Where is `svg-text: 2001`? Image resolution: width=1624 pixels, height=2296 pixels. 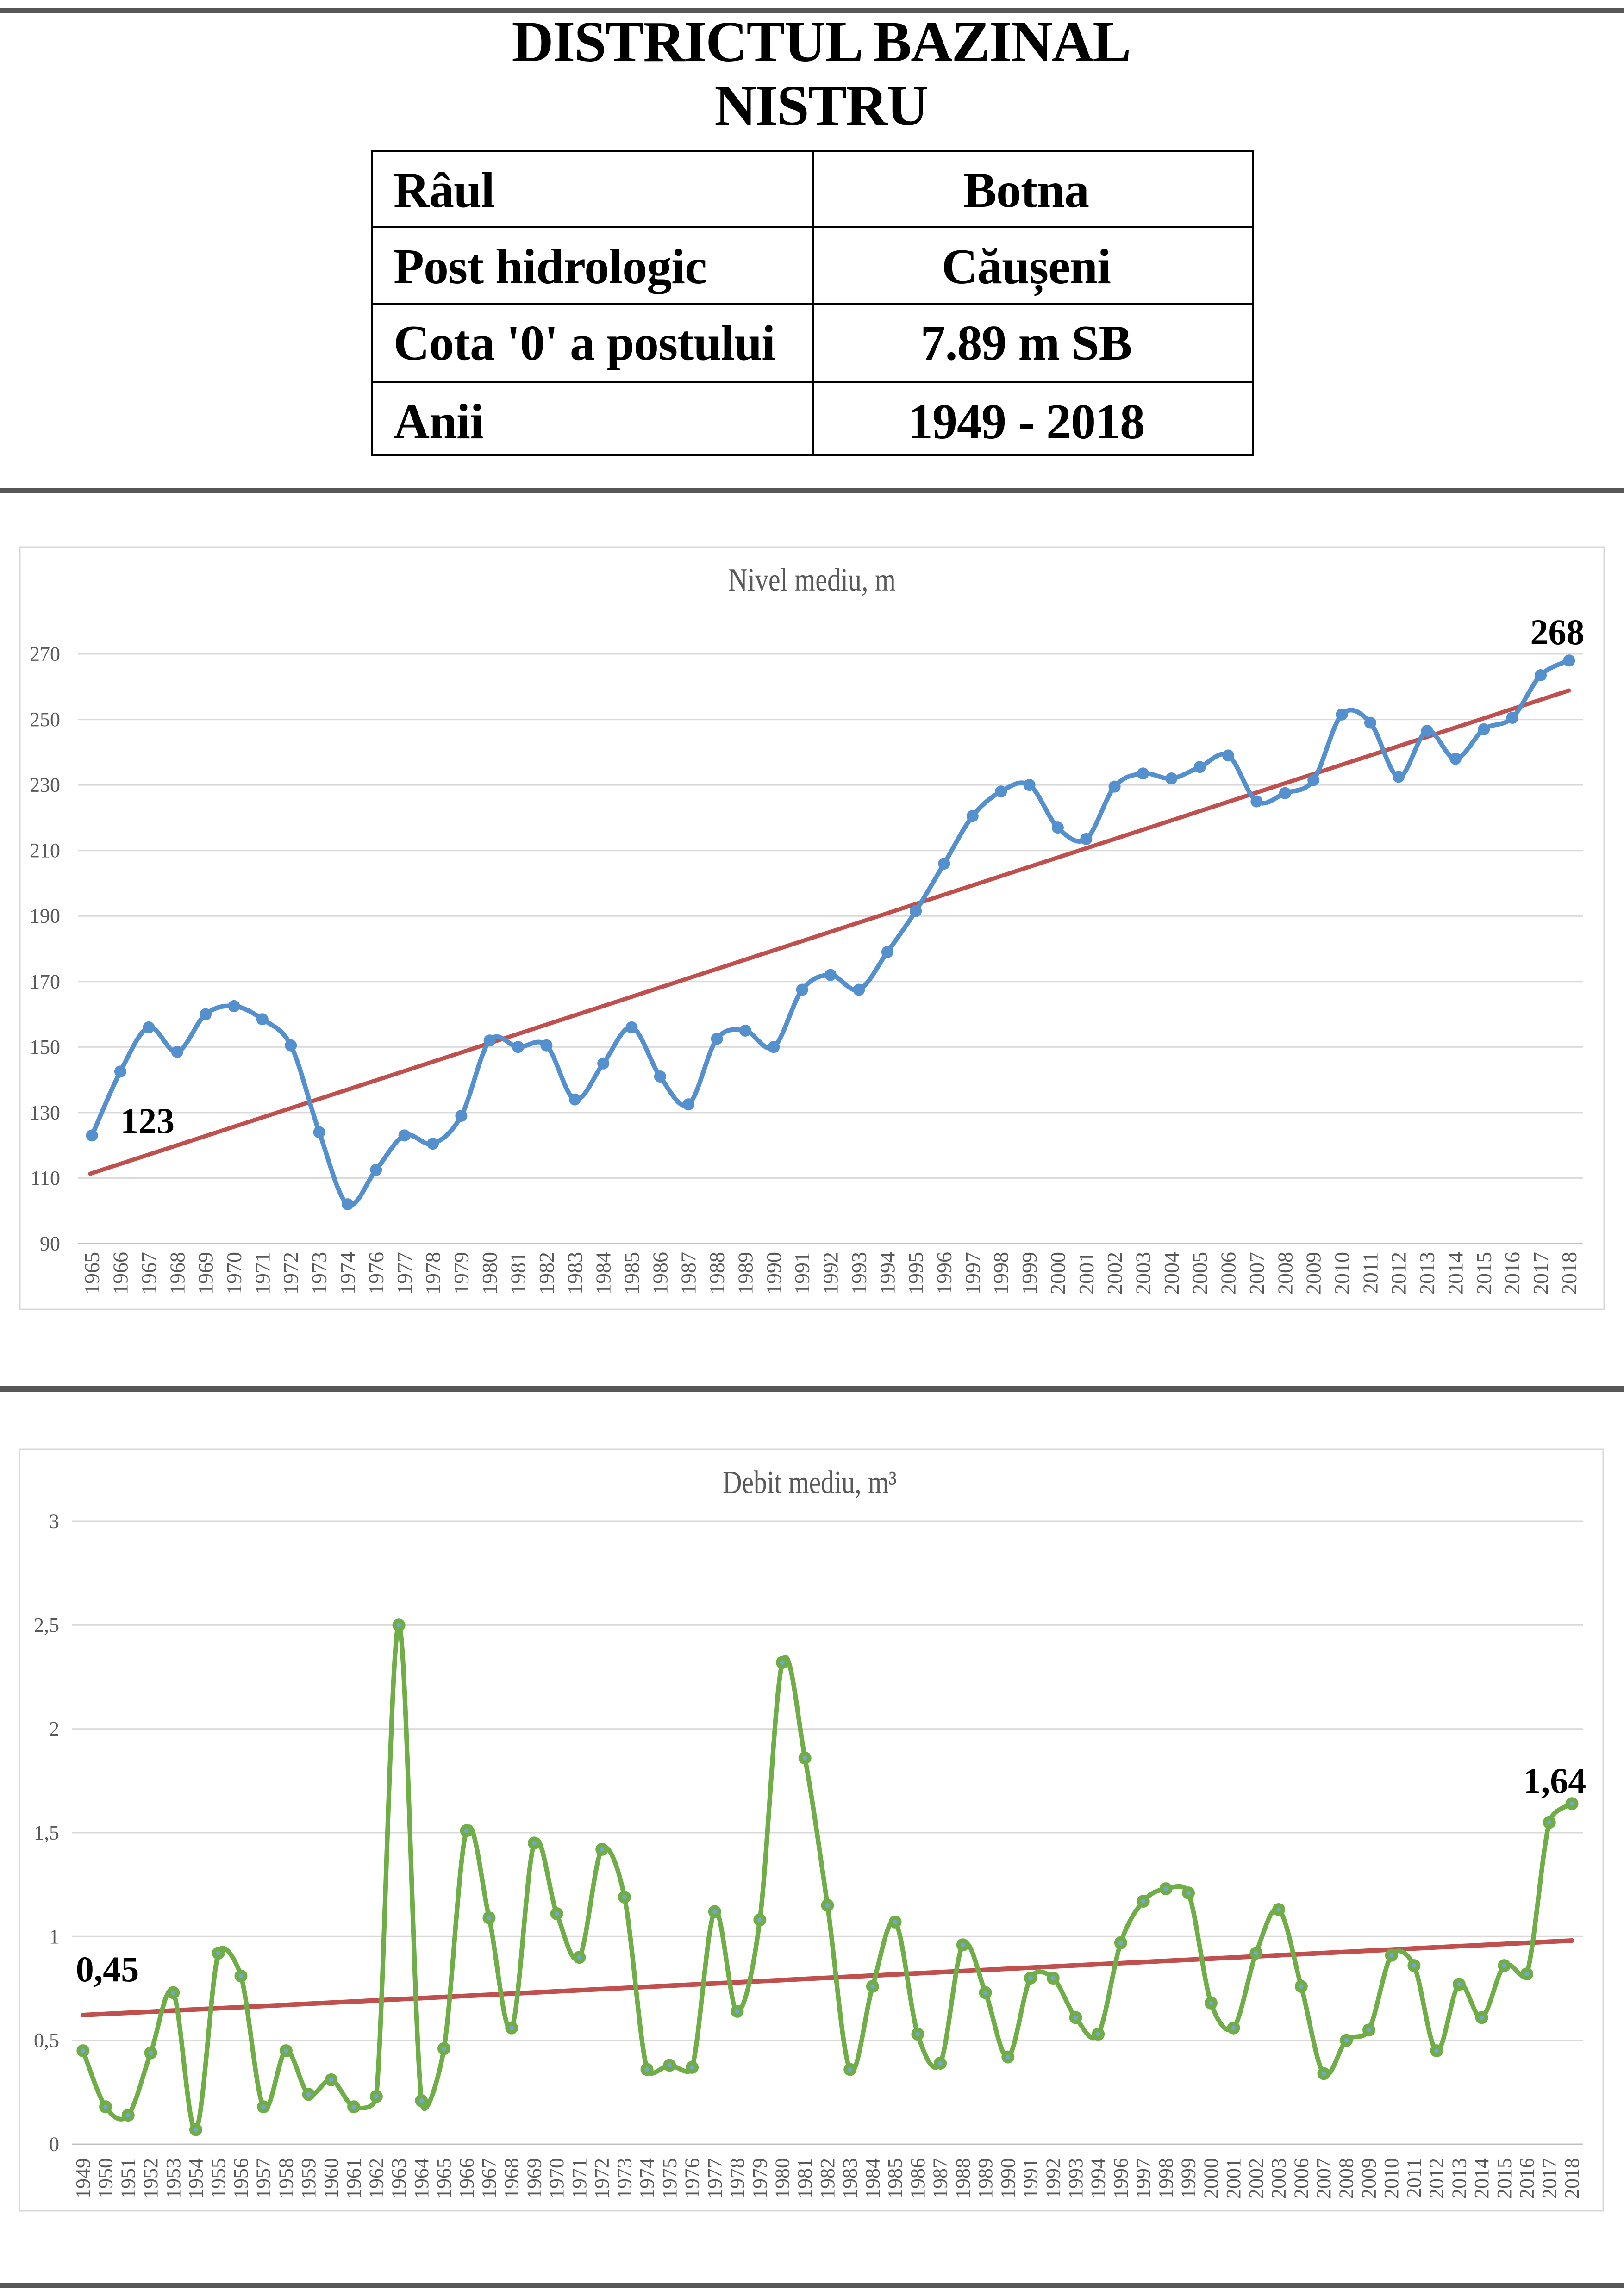
svg-text: 2001 is located at coordinates (1233, 2178).